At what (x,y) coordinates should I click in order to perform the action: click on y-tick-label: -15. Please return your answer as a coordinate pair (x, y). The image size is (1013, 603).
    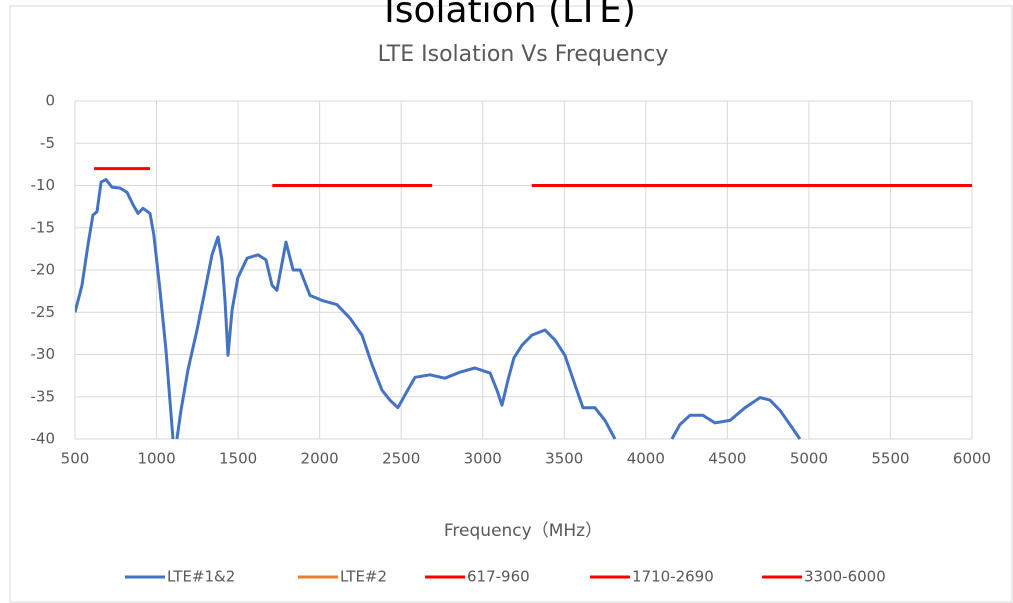
    Looking at the image, I should click on (43, 227).